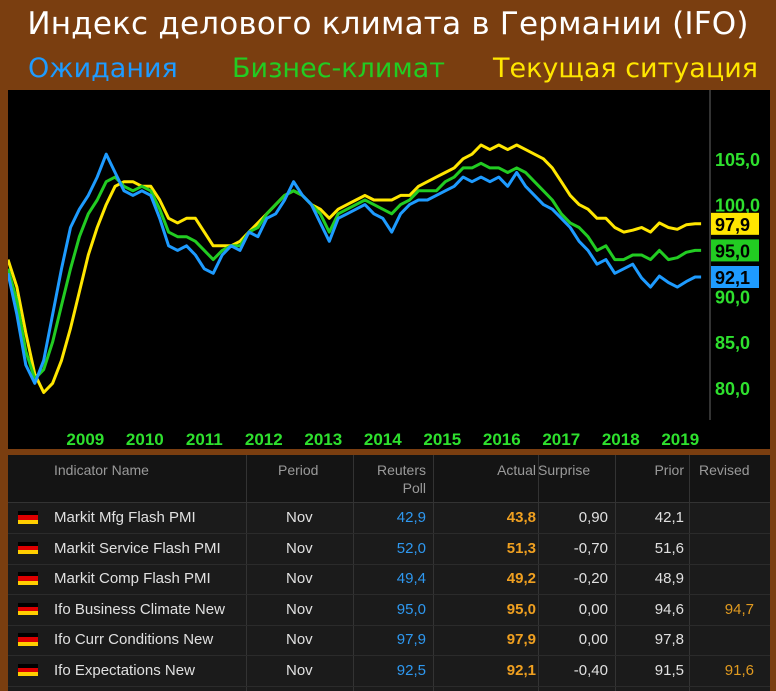 The height and width of the screenshot is (691, 776). I want to click on reuters-poll-value: 92,5, so click(411, 670).